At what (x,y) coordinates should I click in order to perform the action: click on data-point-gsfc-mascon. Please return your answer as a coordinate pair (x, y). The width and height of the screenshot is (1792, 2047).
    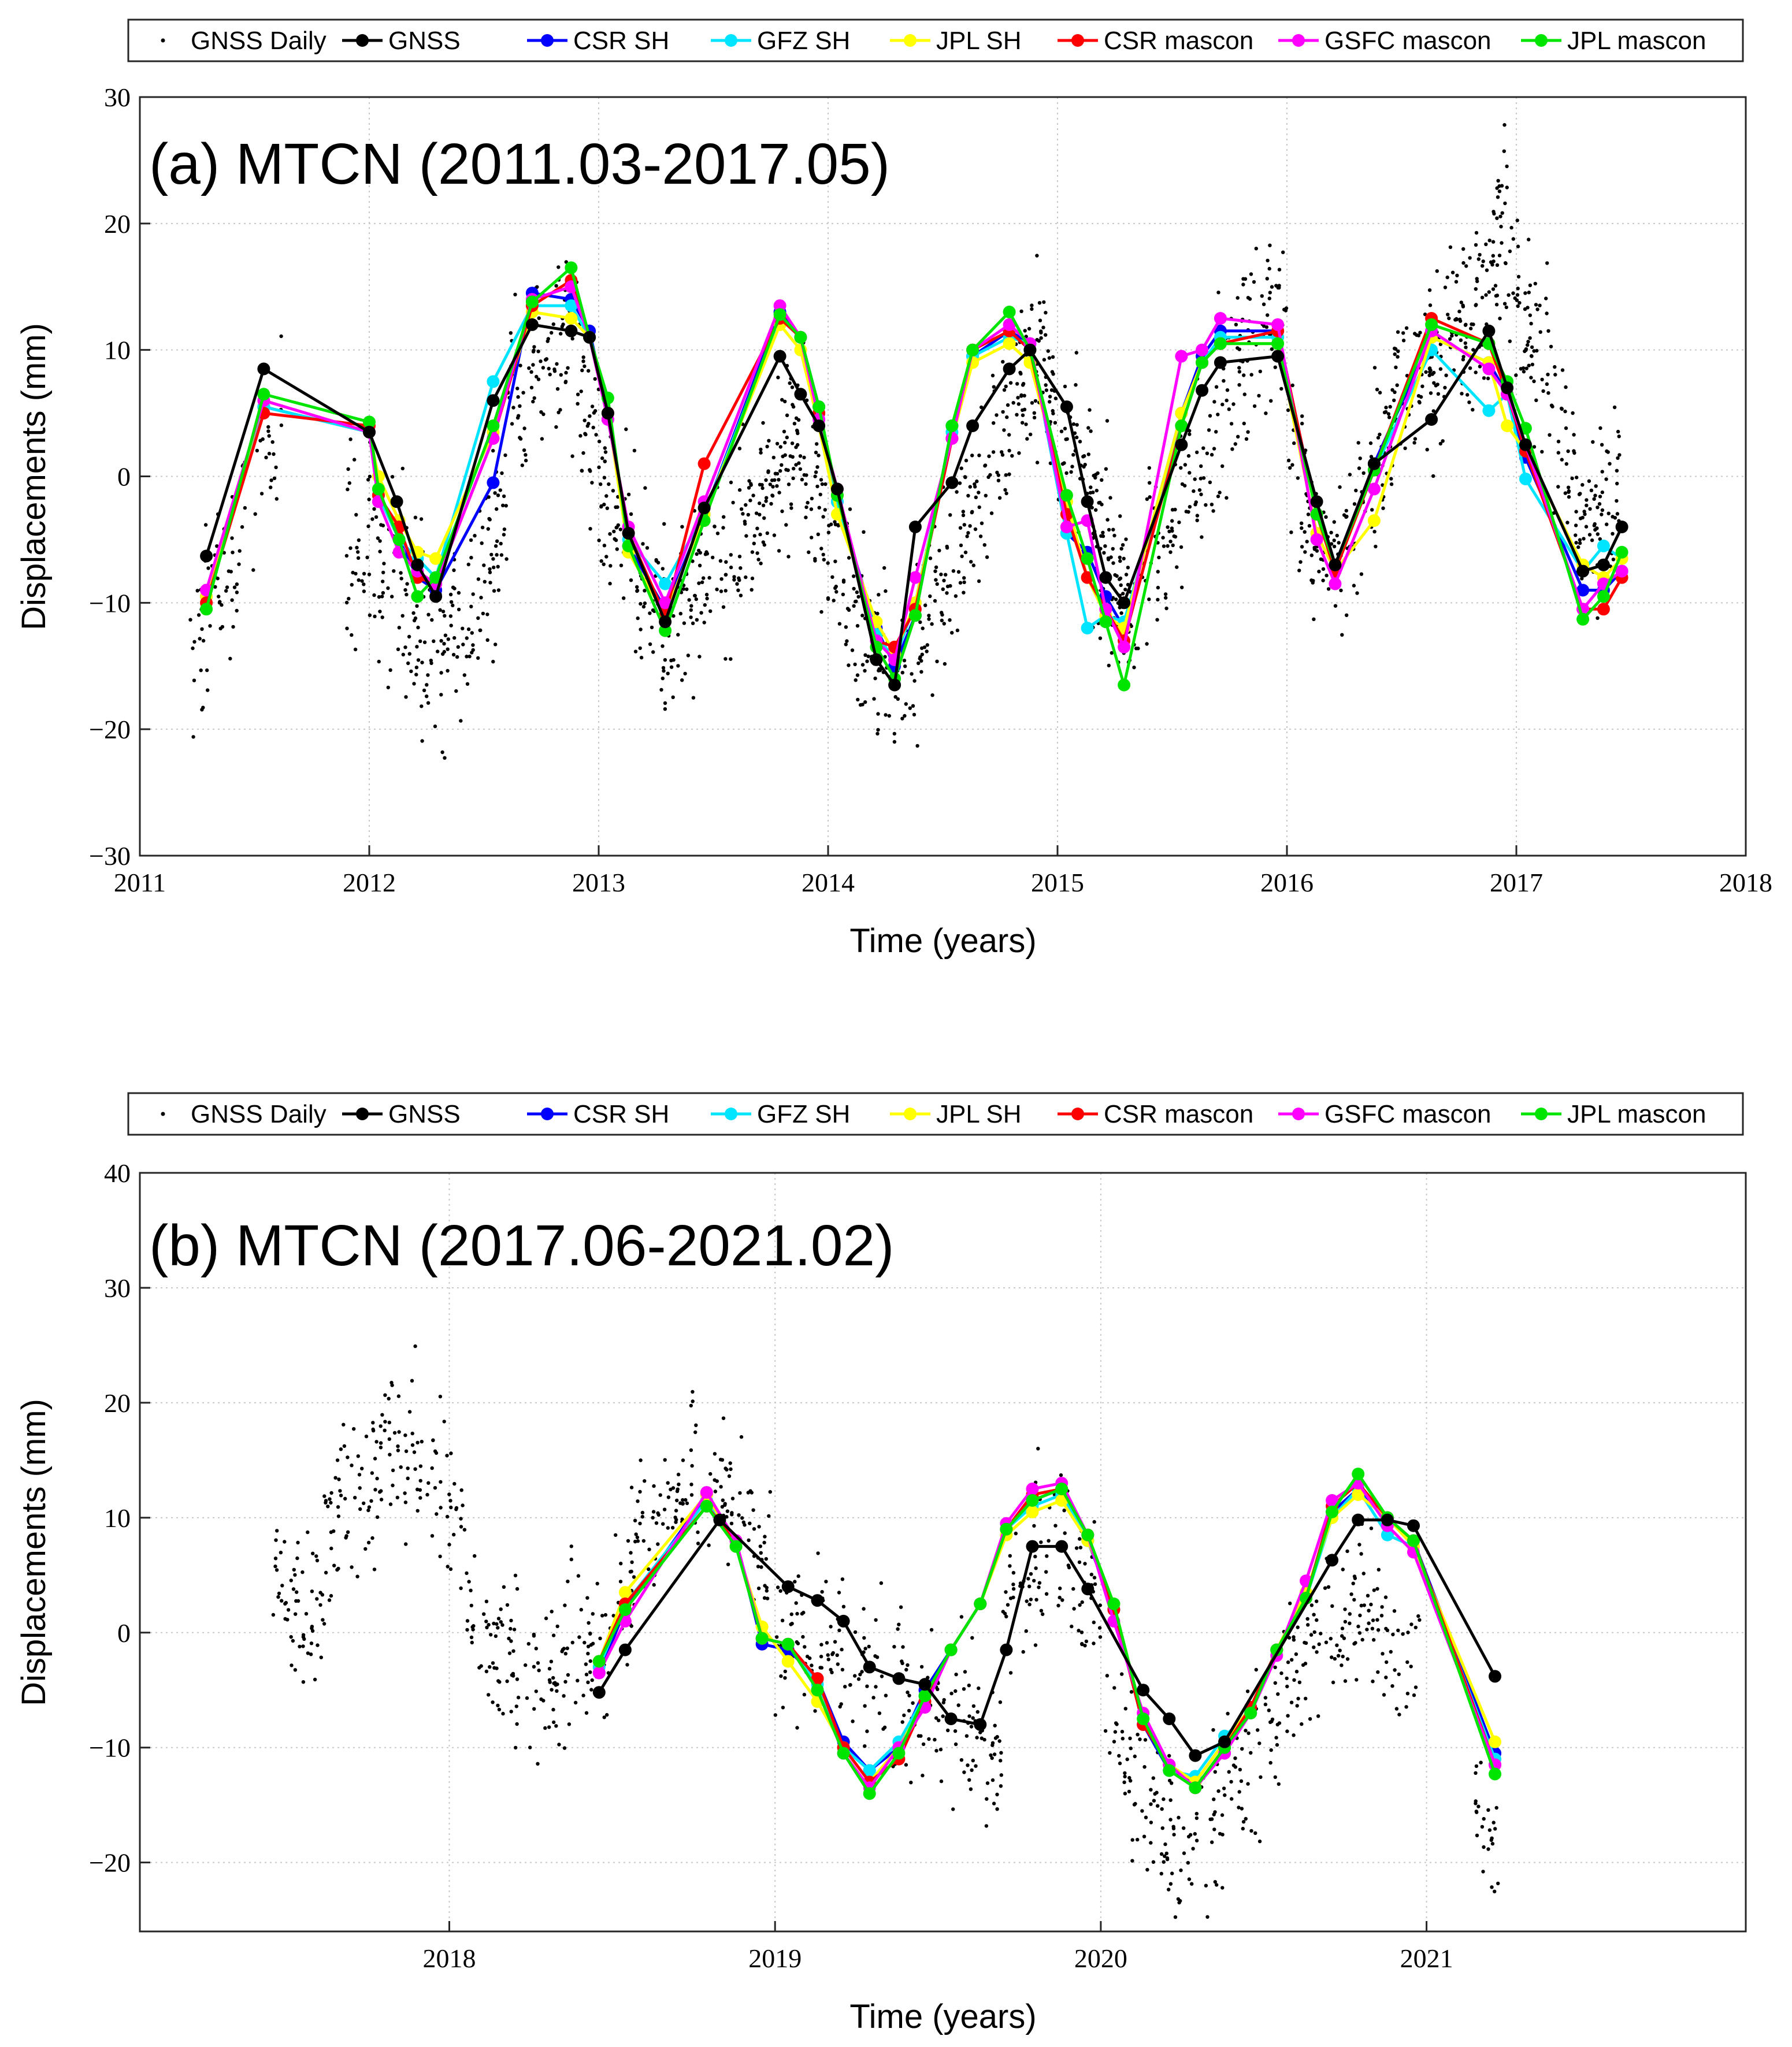
    Looking at the image, I should click on (1316, 539).